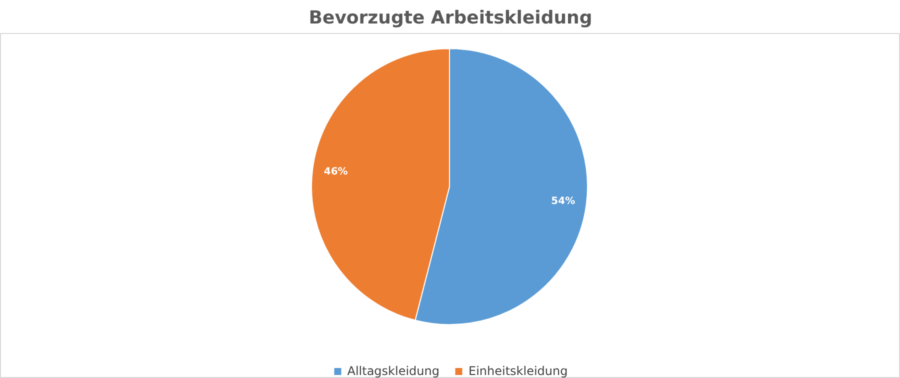 The width and height of the screenshot is (900, 378). What do you see at coordinates (336, 172) in the screenshot?
I see `data-label: 46%` at bounding box center [336, 172].